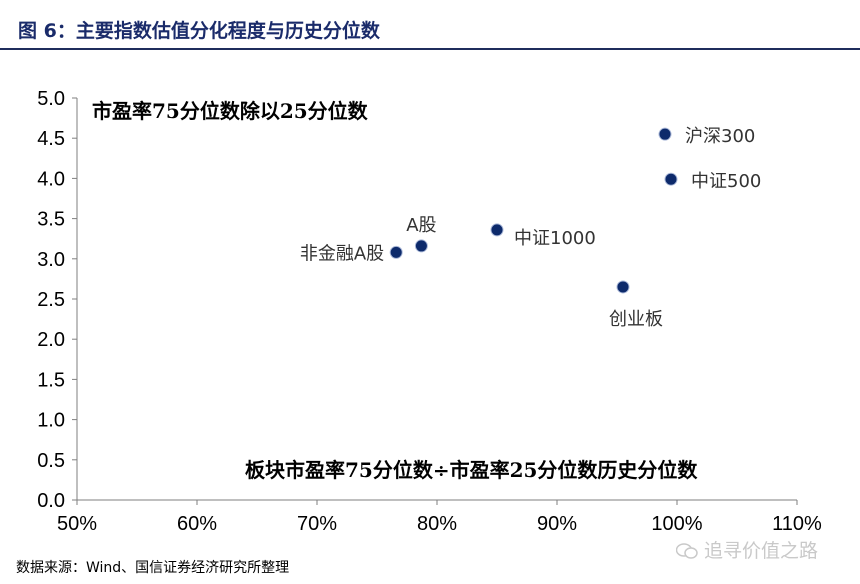  What do you see at coordinates (557, 524) in the screenshot?
I see `x-tick-label: 90%` at bounding box center [557, 524].